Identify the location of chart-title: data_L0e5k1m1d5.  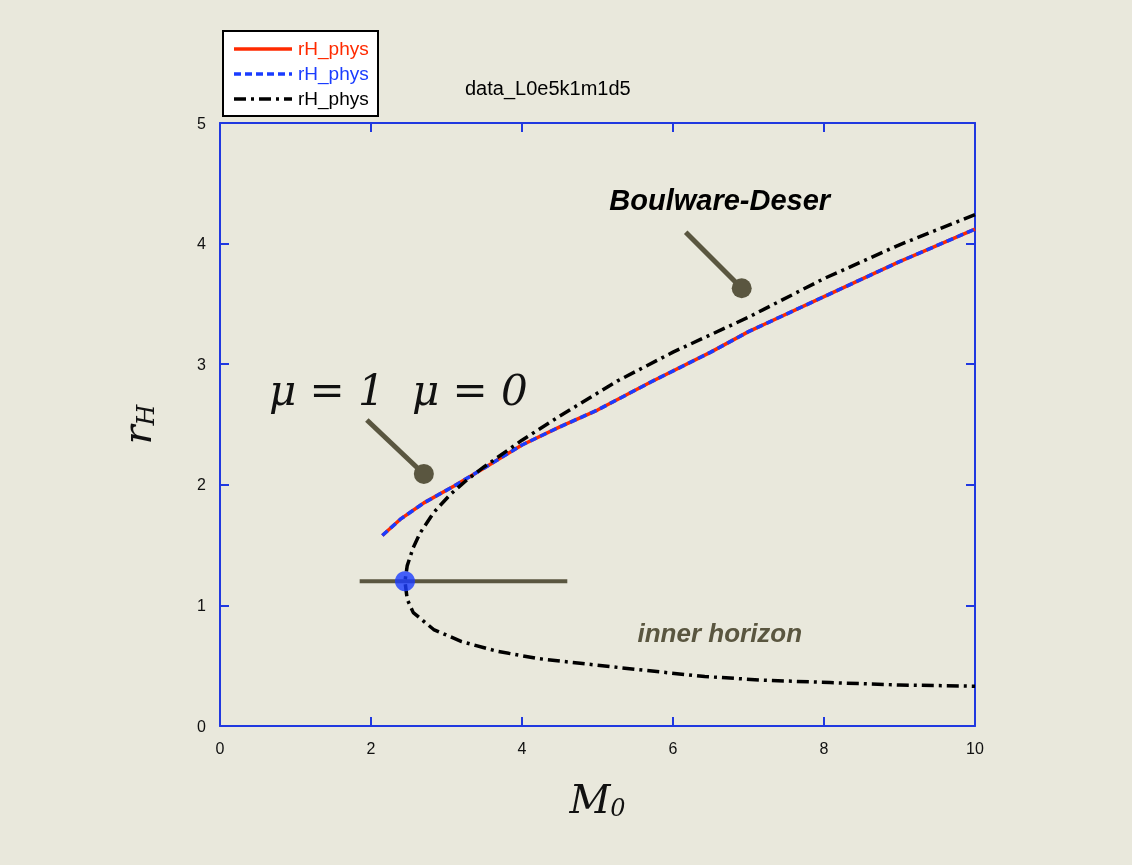
(548, 88).